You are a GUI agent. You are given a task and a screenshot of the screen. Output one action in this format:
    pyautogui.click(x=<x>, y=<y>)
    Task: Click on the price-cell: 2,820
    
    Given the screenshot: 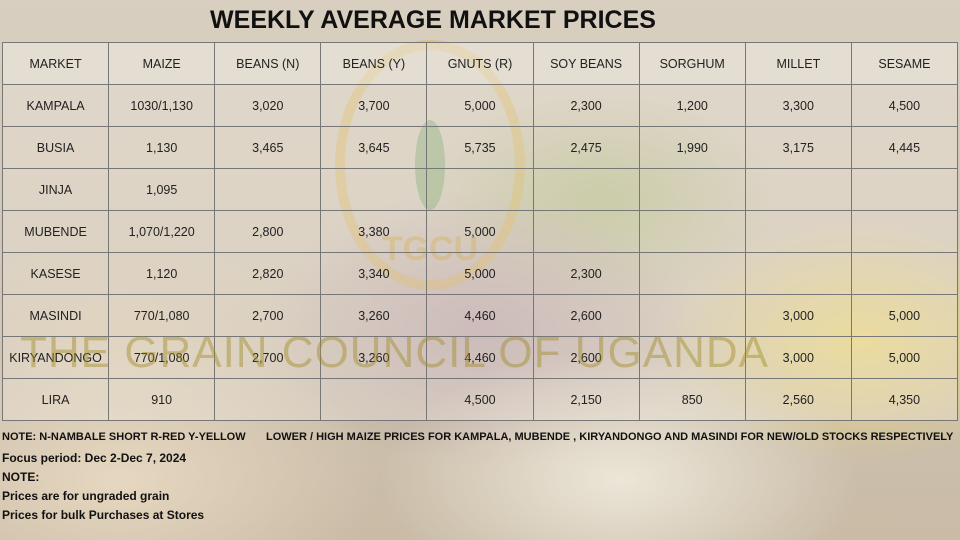 What is the action you would take?
    pyautogui.click(x=268, y=273)
    